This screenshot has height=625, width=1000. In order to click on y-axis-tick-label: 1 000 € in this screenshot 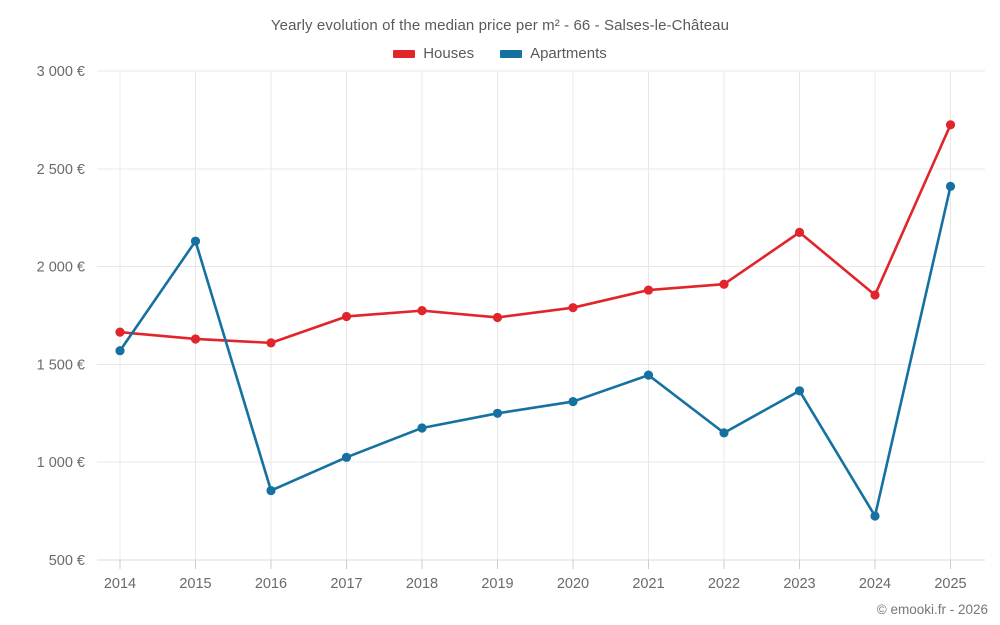, I will do `click(61, 463)`.